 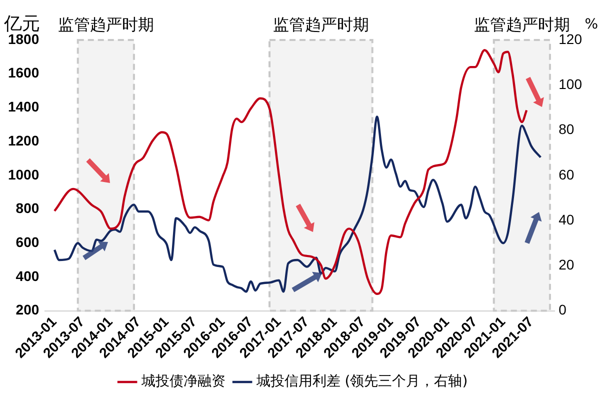 I want to click on y-tick-label: 800, so click(x=28, y=208).